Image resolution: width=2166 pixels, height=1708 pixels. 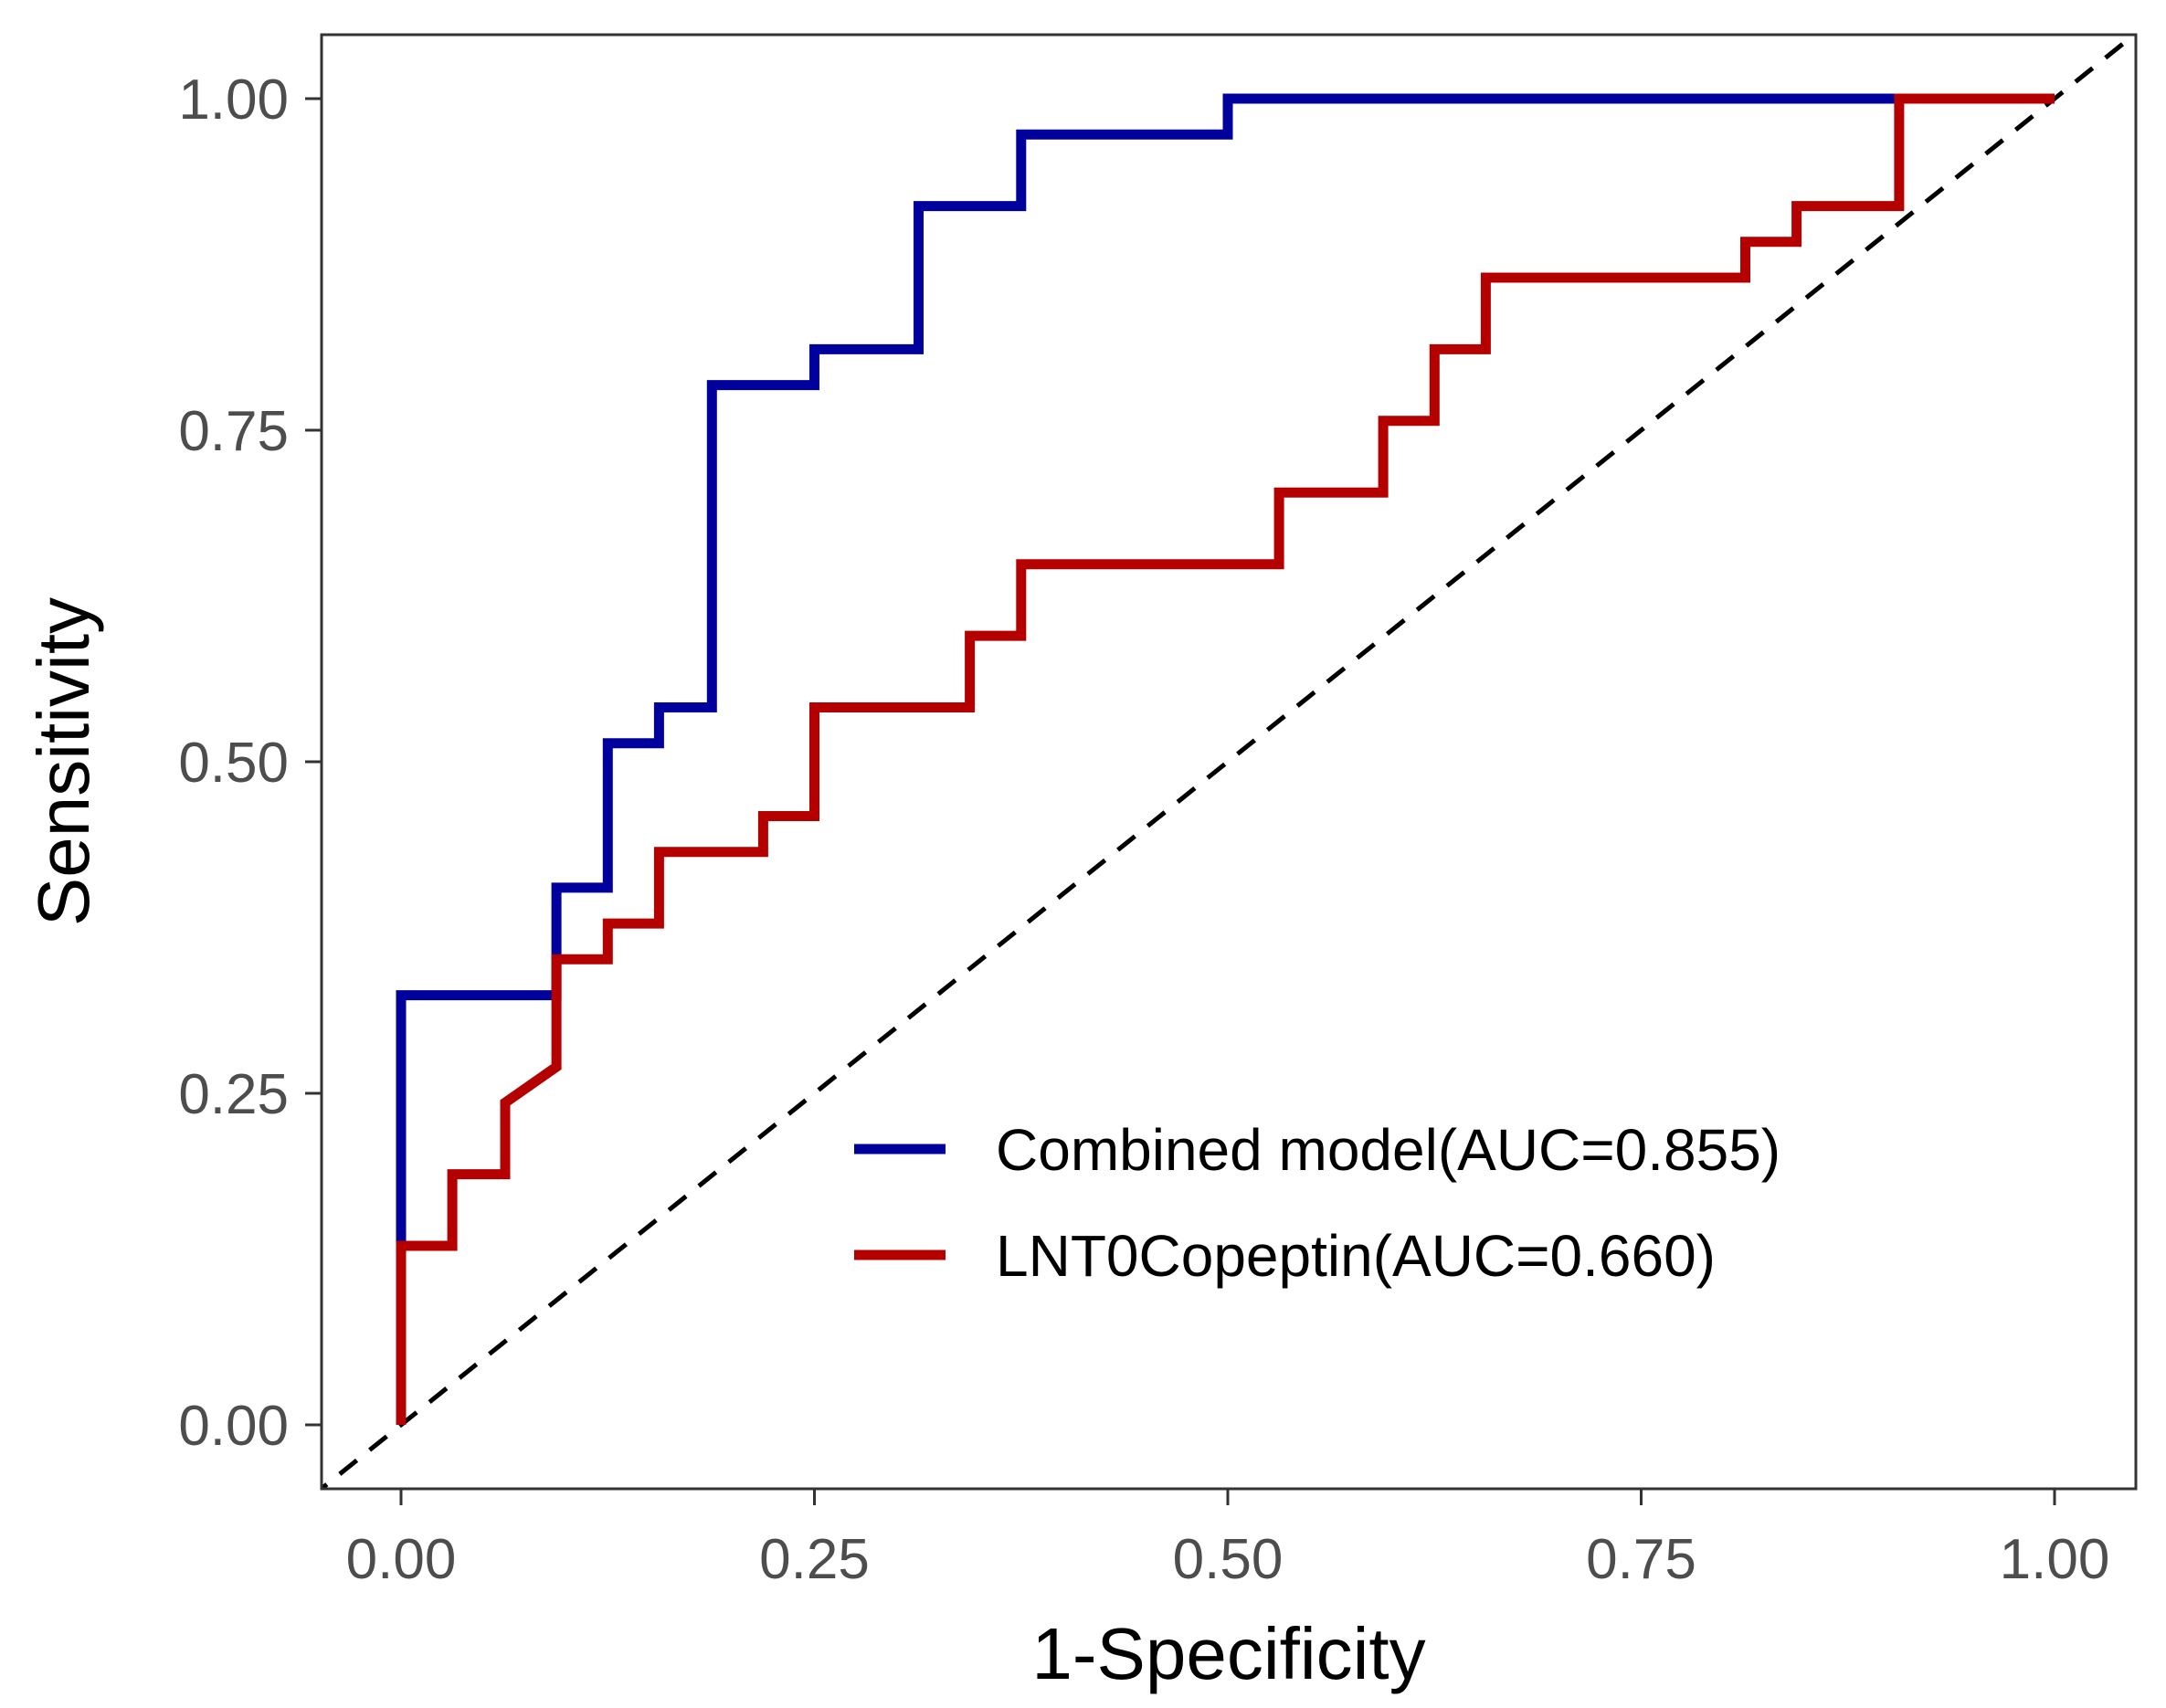 What do you see at coordinates (63, 761) in the screenshot?
I see `y-axis-title: Sensitivity` at bounding box center [63, 761].